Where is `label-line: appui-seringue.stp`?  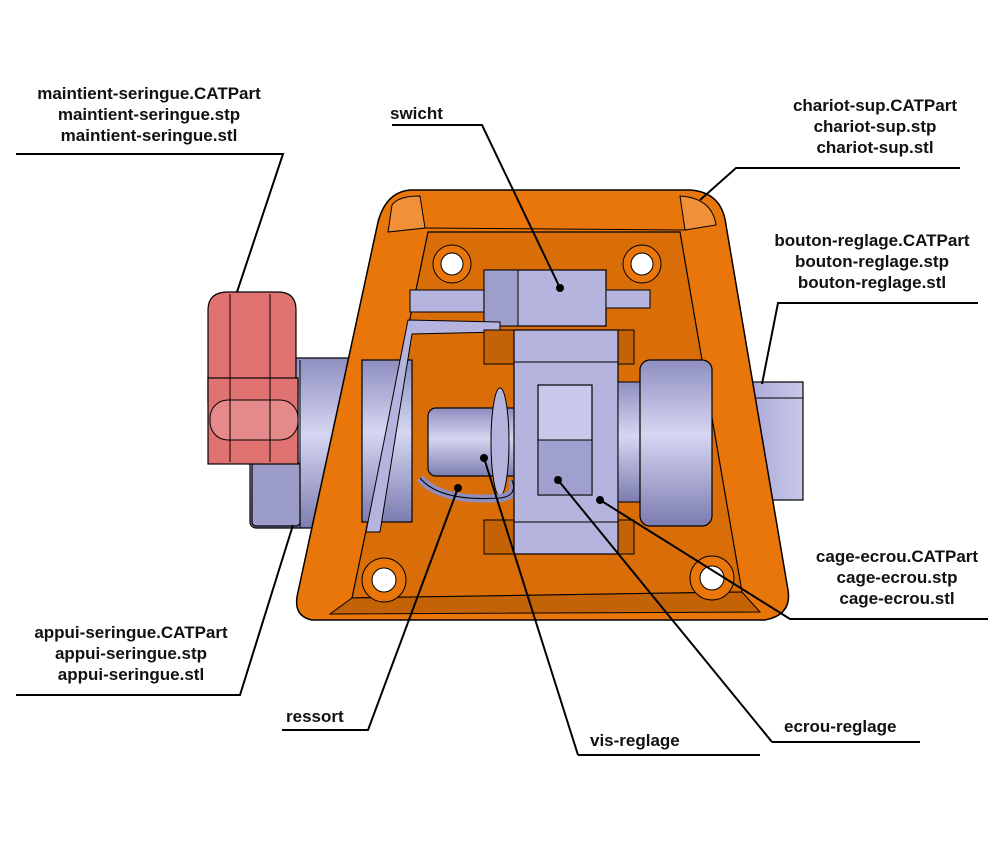 label-line: appui-seringue.stp is located at coordinates (131, 653).